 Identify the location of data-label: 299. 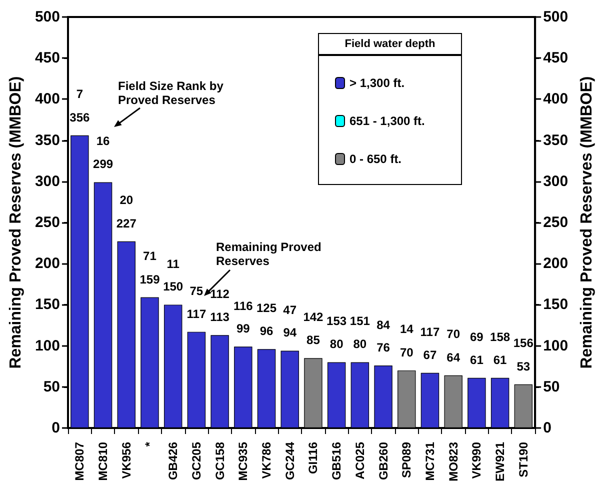
(103, 164).